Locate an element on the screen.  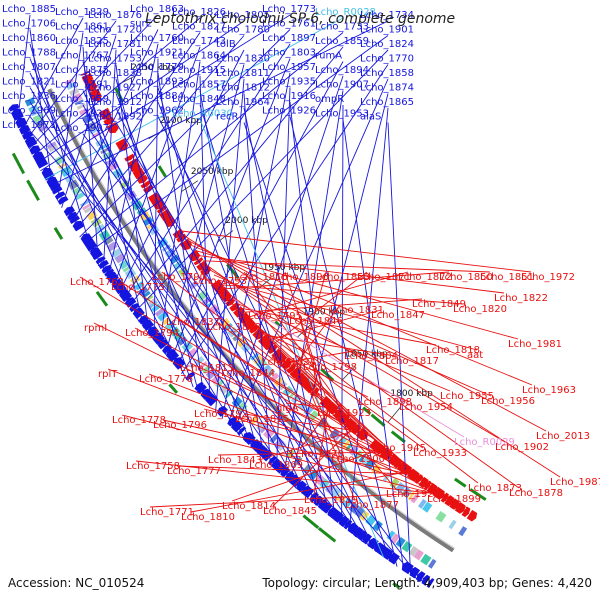
feature-label: Lcho_1720 is located at coordinates (115, 30).